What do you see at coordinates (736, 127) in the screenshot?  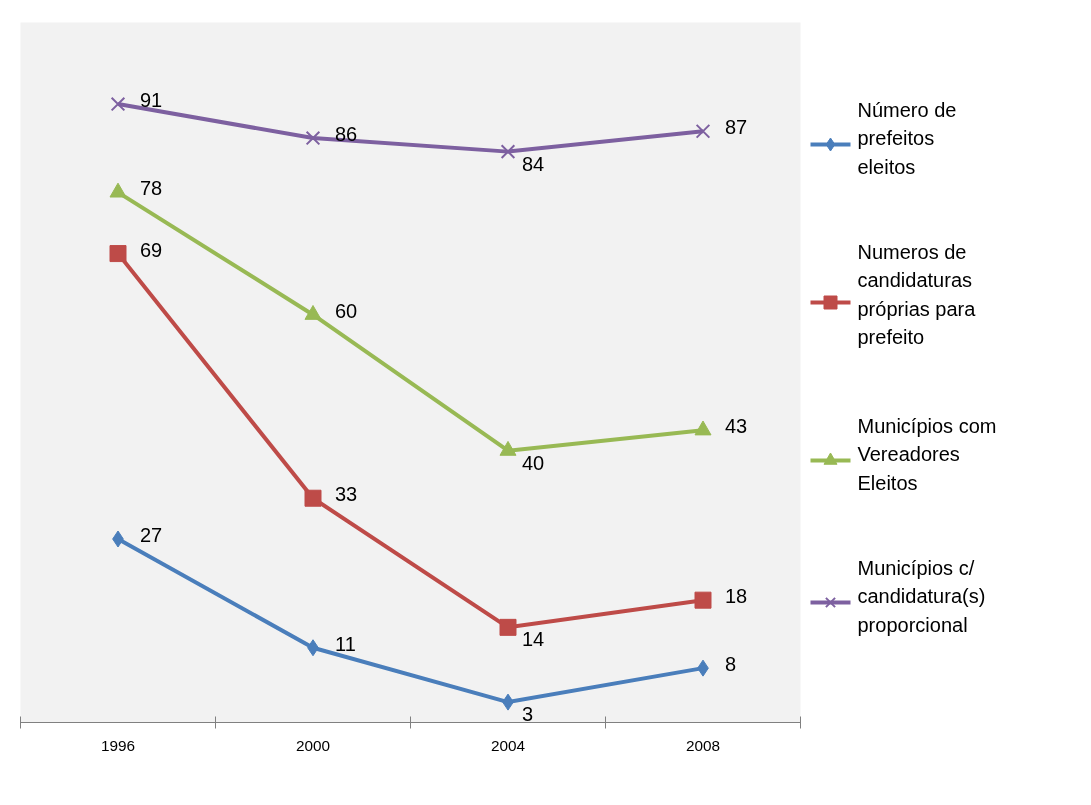 I see `data-label: 87` at bounding box center [736, 127].